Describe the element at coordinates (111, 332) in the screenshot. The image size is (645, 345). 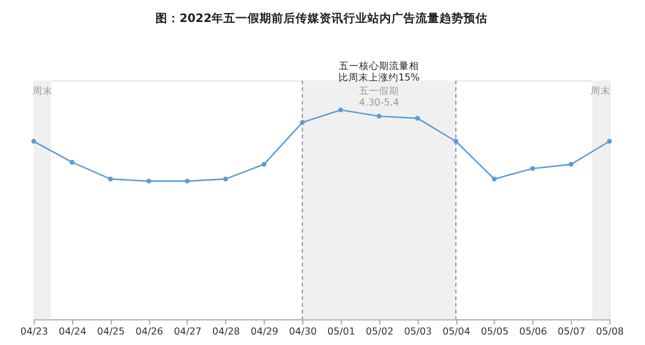
I see `x-tick-label: 04/25` at that location.